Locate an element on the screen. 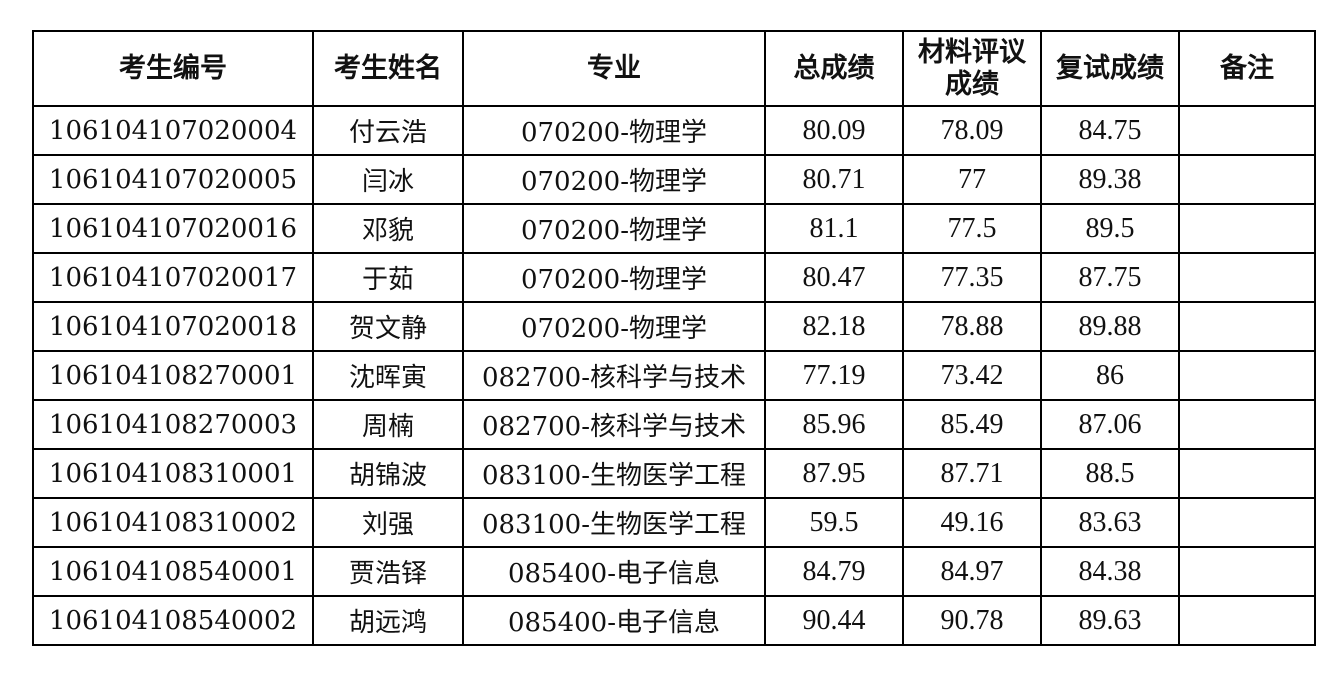  cell-candidate-id: 106104107020017 is located at coordinates (173, 277).